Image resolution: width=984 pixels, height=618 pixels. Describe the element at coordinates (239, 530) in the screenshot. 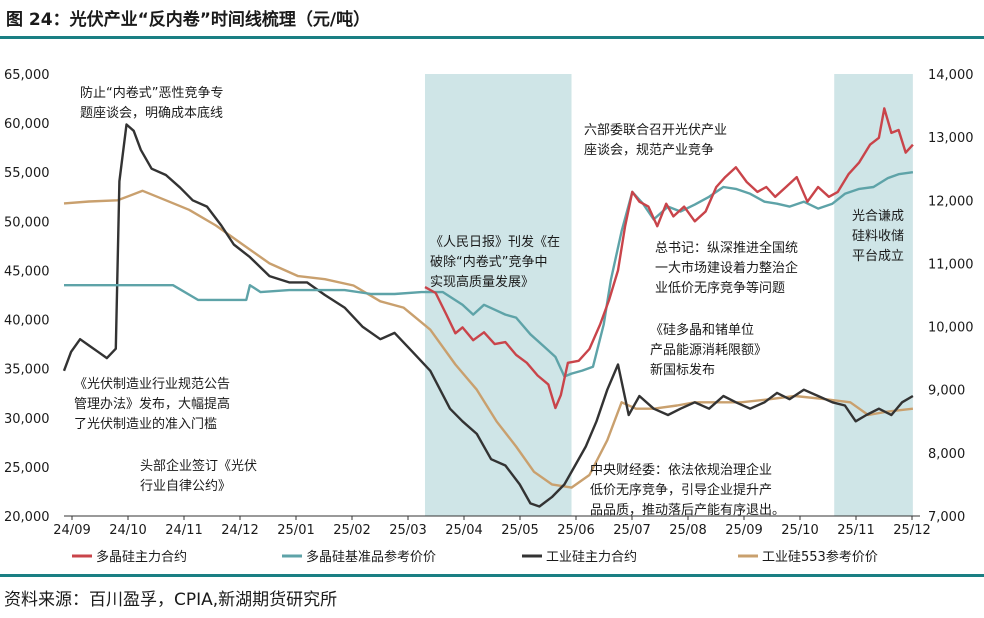

I see `x-tick-label: 24/12` at that location.